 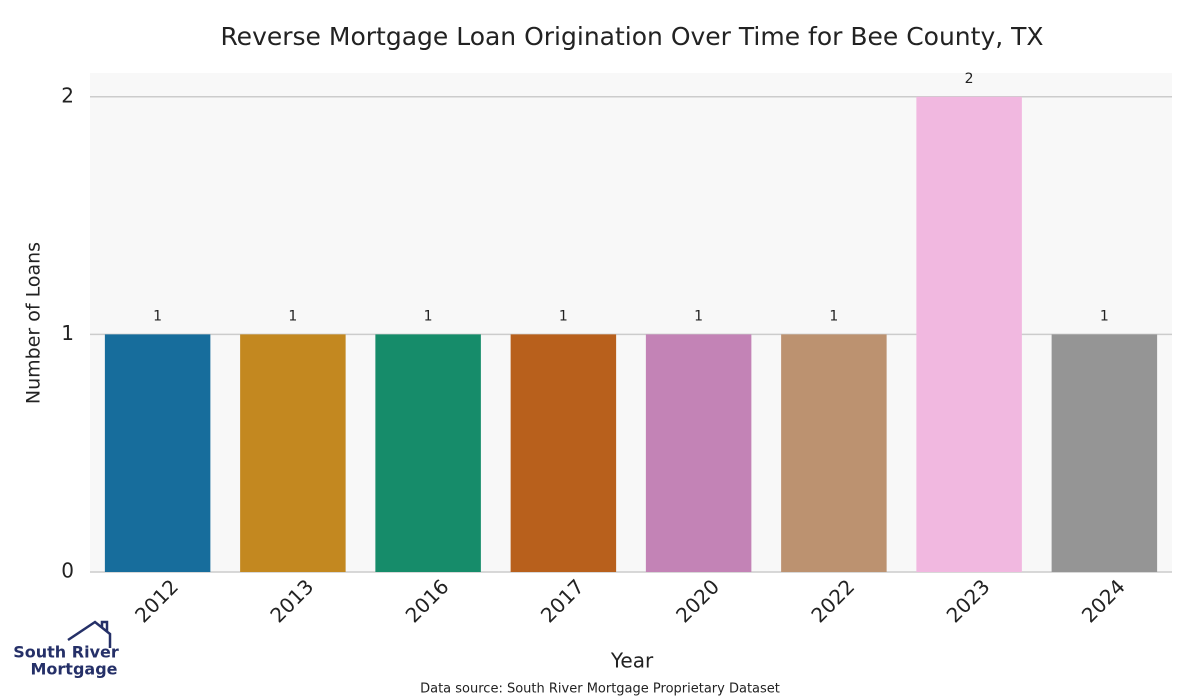 What do you see at coordinates (67, 571) in the screenshot?
I see `y-tick-label: 0` at bounding box center [67, 571].